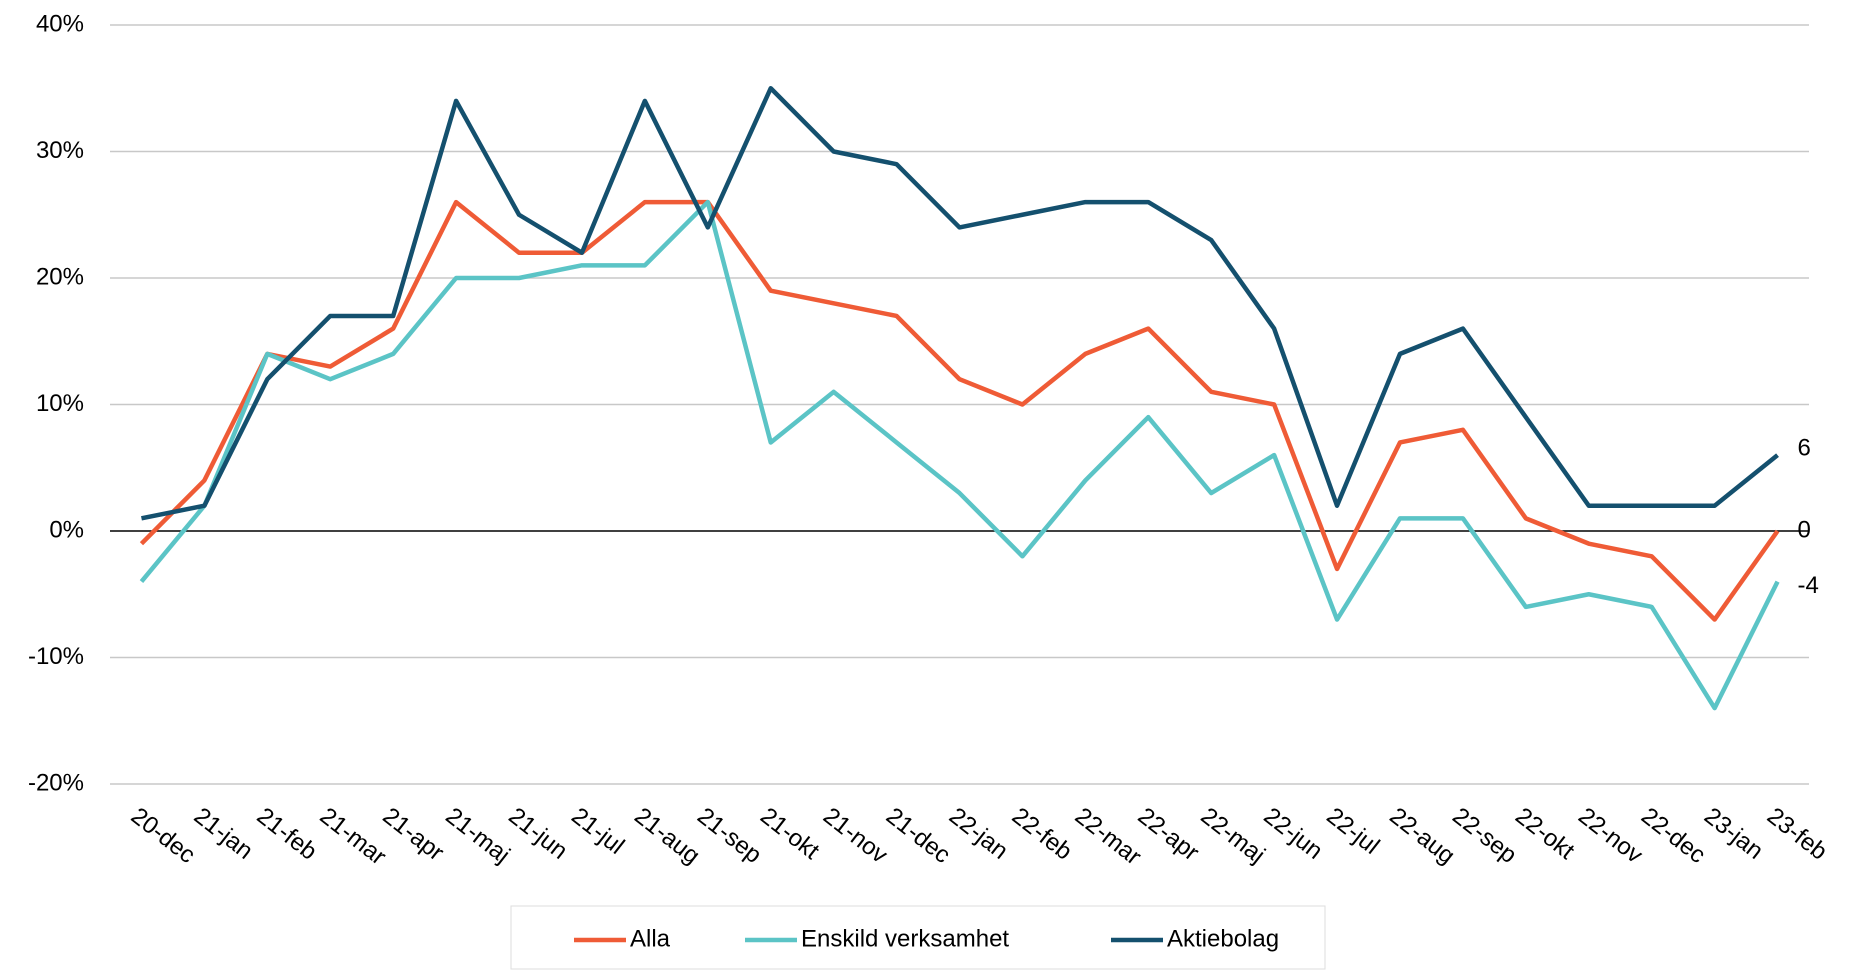 This screenshot has height=970, width=1852. What do you see at coordinates (1108, 836) in the screenshot?
I see `x-tick-label: 22-mar` at bounding box center [1108, 836].